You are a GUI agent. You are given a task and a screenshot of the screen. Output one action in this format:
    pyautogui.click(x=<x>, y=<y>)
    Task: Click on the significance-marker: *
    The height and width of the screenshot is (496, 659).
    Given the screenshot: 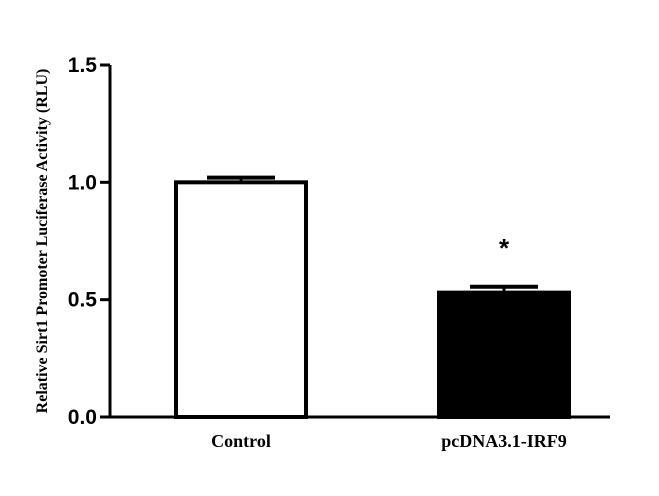 What is the action you would take?
    pyautogui.click(x=504, y=248)
    